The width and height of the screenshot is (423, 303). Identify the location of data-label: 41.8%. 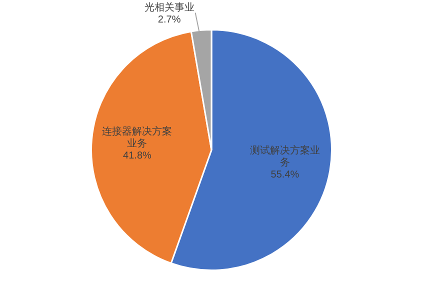
(137, 156).